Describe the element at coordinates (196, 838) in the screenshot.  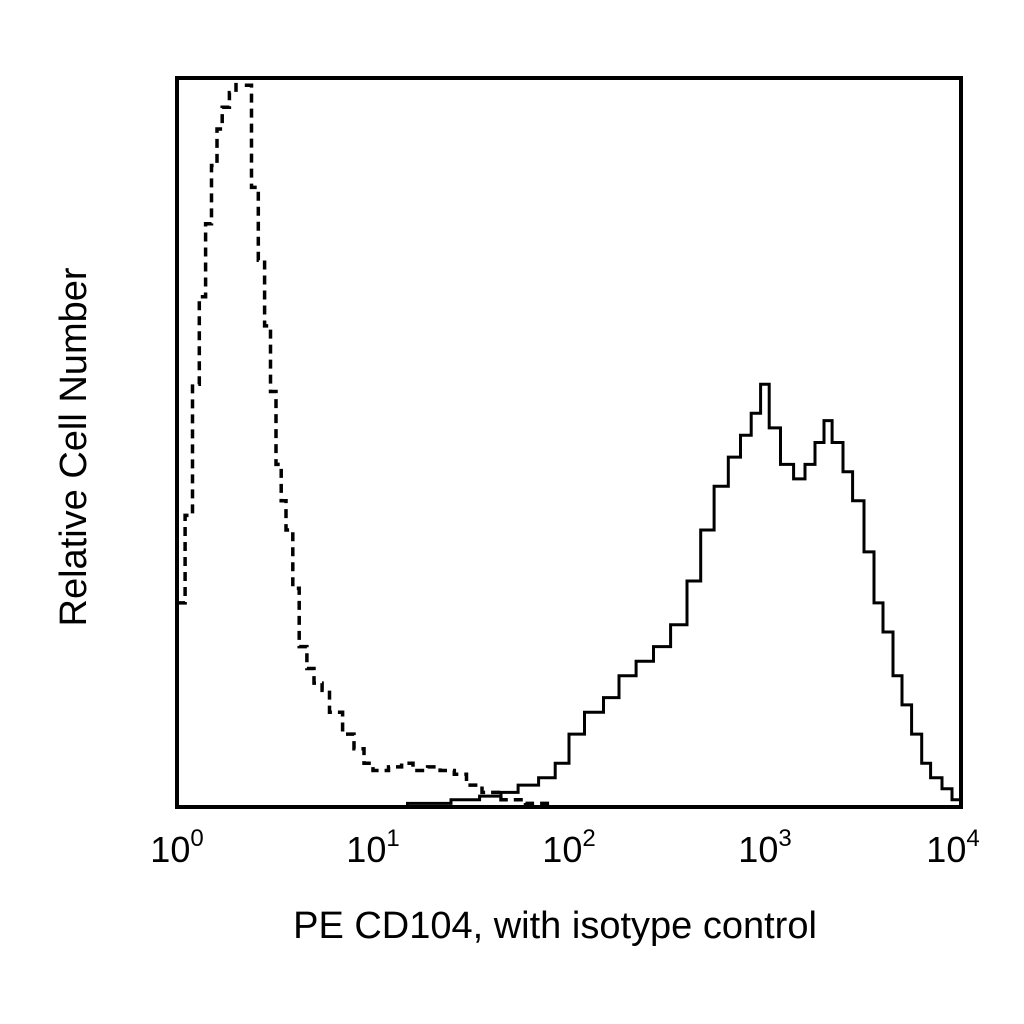
I see `x-tick-exponent: 0` at that location.